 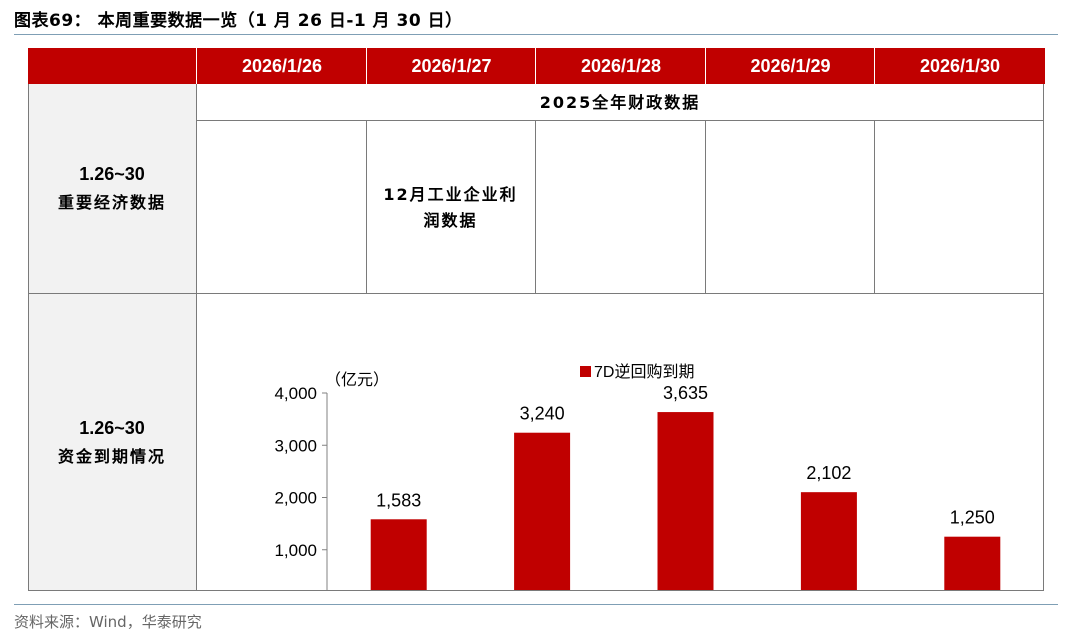 What do you see at coordinates (398, 500) in the screenshot?
I see `data-label-2026-01-26: 1,583` at bounding box center [398, 500].